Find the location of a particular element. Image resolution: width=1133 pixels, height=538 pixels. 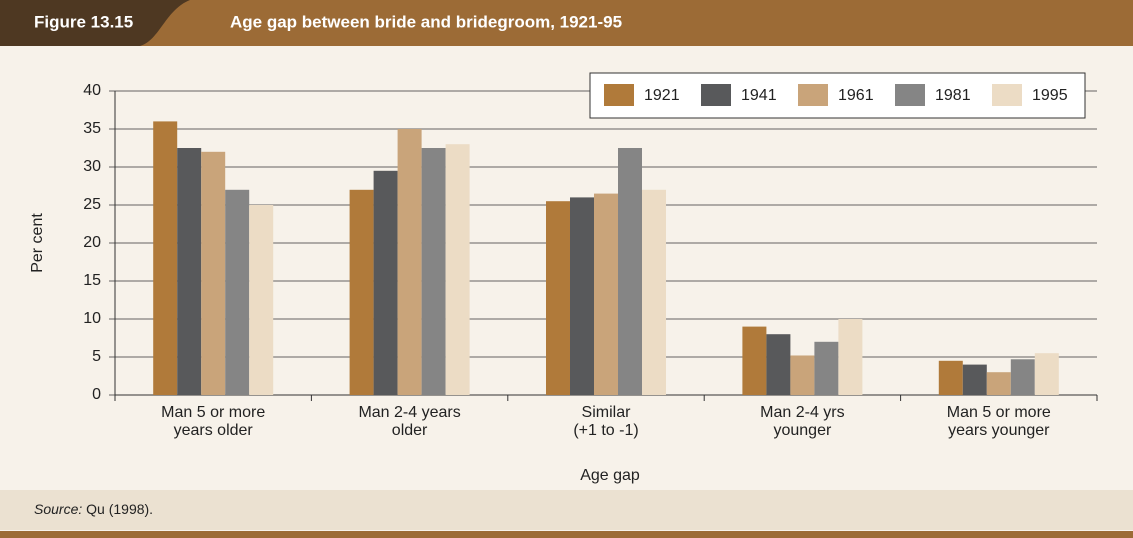

source-band is located at coordinates (566, 510).